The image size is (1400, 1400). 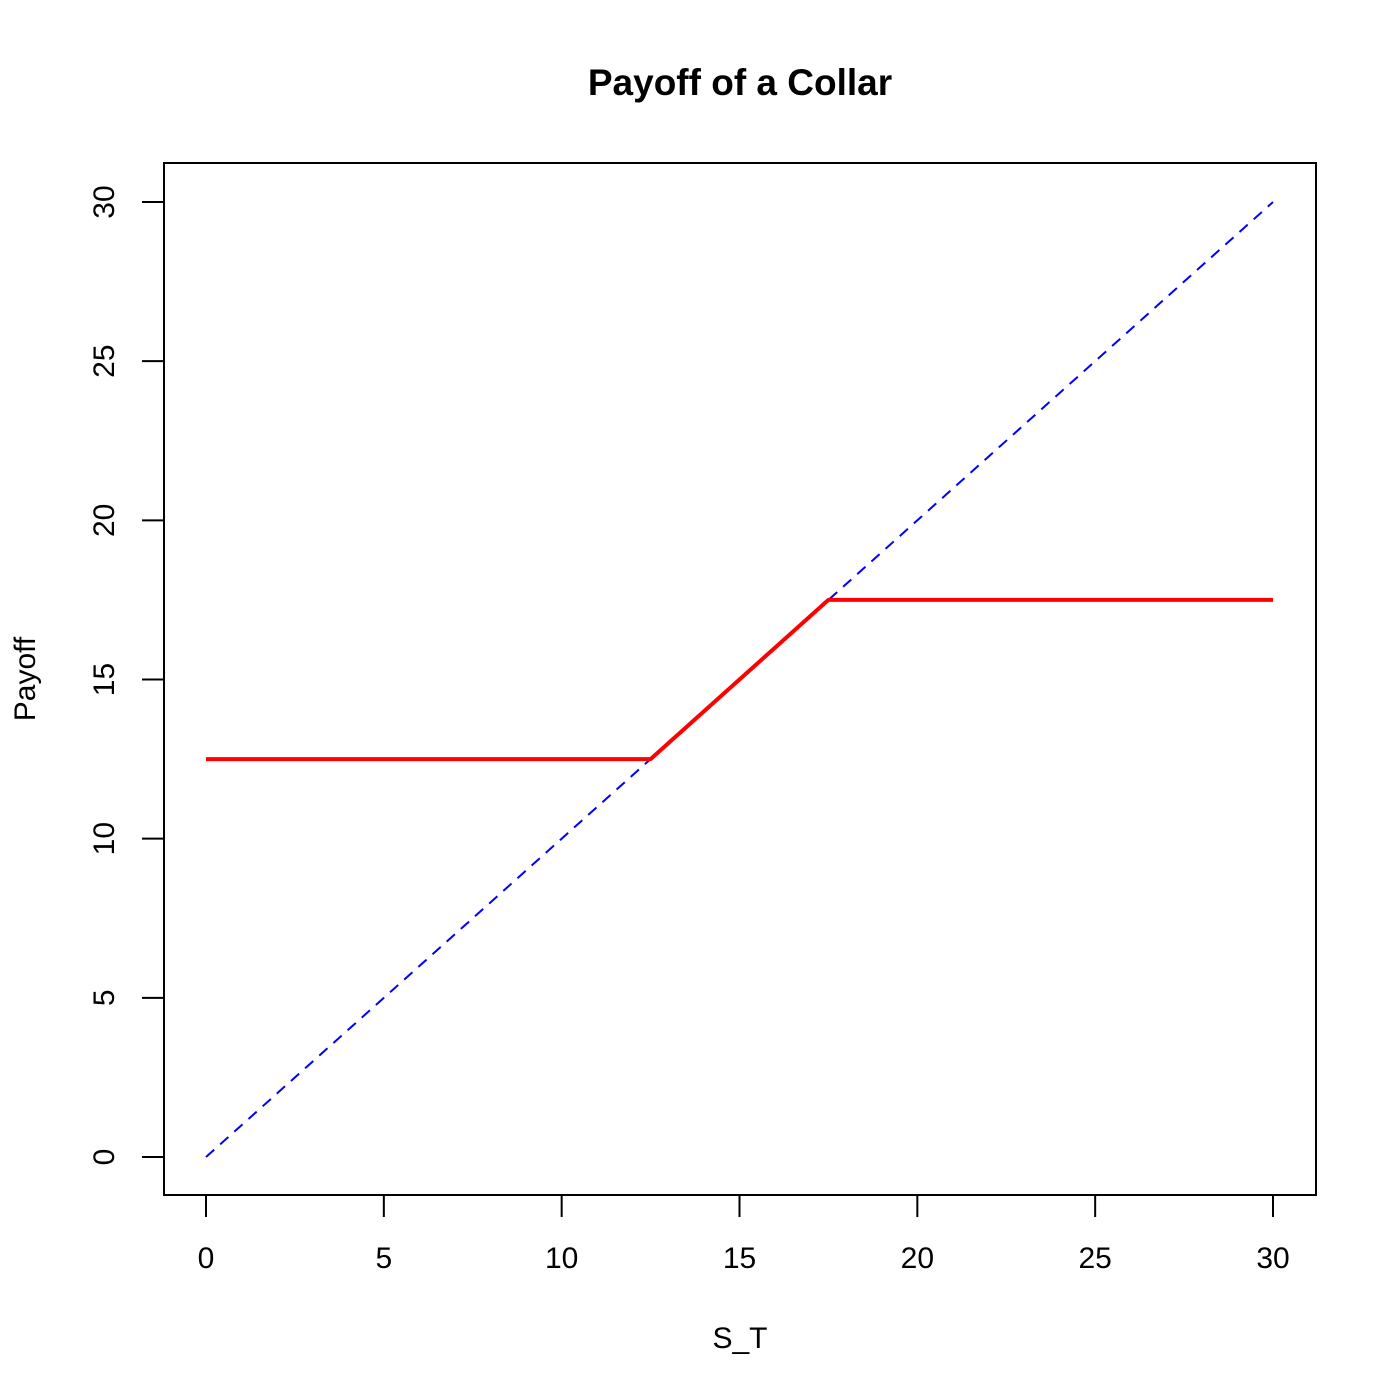 What do you see at coordinates (1094, 1258) in the screenshot?
I see `x-tick-label: 25` at bounding box center [1094, 1258].